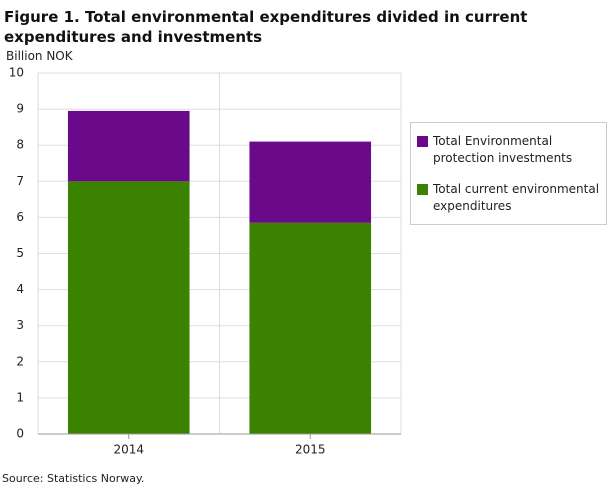 The height and width of the screenshot is (489, 609). Describe the element at coordinates (128, 450) in the screenshot. I see `x-tick-label: 2014` at that location.